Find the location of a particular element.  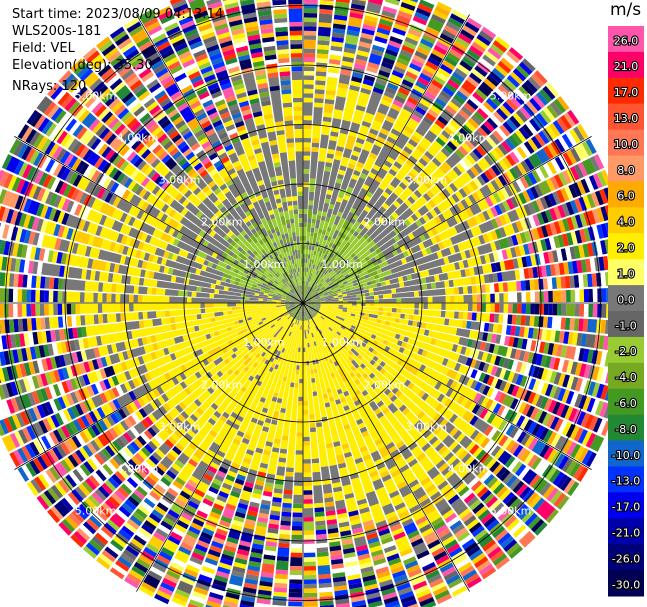

range-label-3-1: 3.00km is located at coordinates (427, 180).